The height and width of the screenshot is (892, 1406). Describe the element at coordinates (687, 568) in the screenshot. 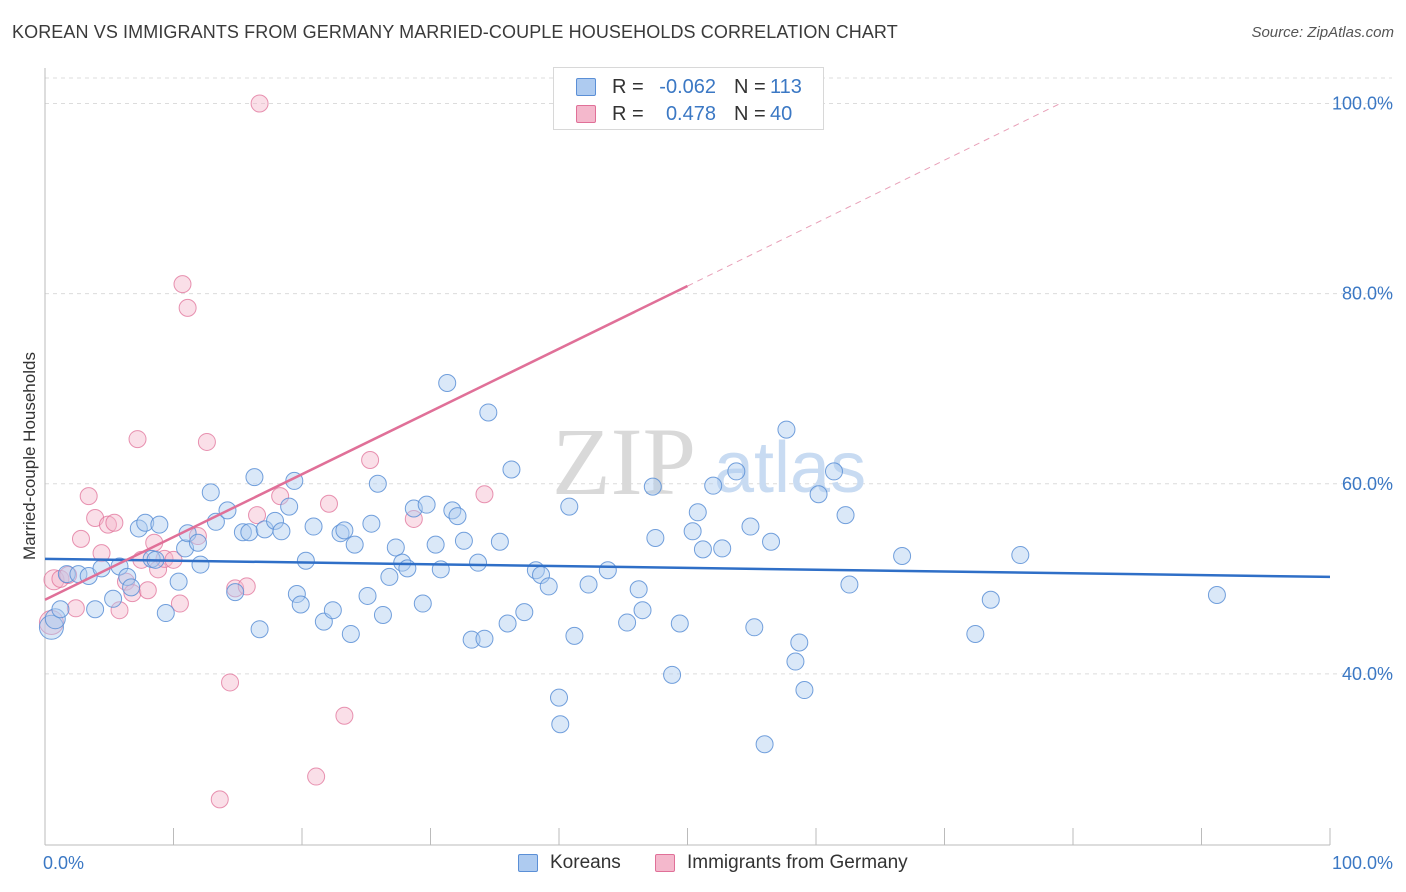

I see `trend-line-koreans` at that location.